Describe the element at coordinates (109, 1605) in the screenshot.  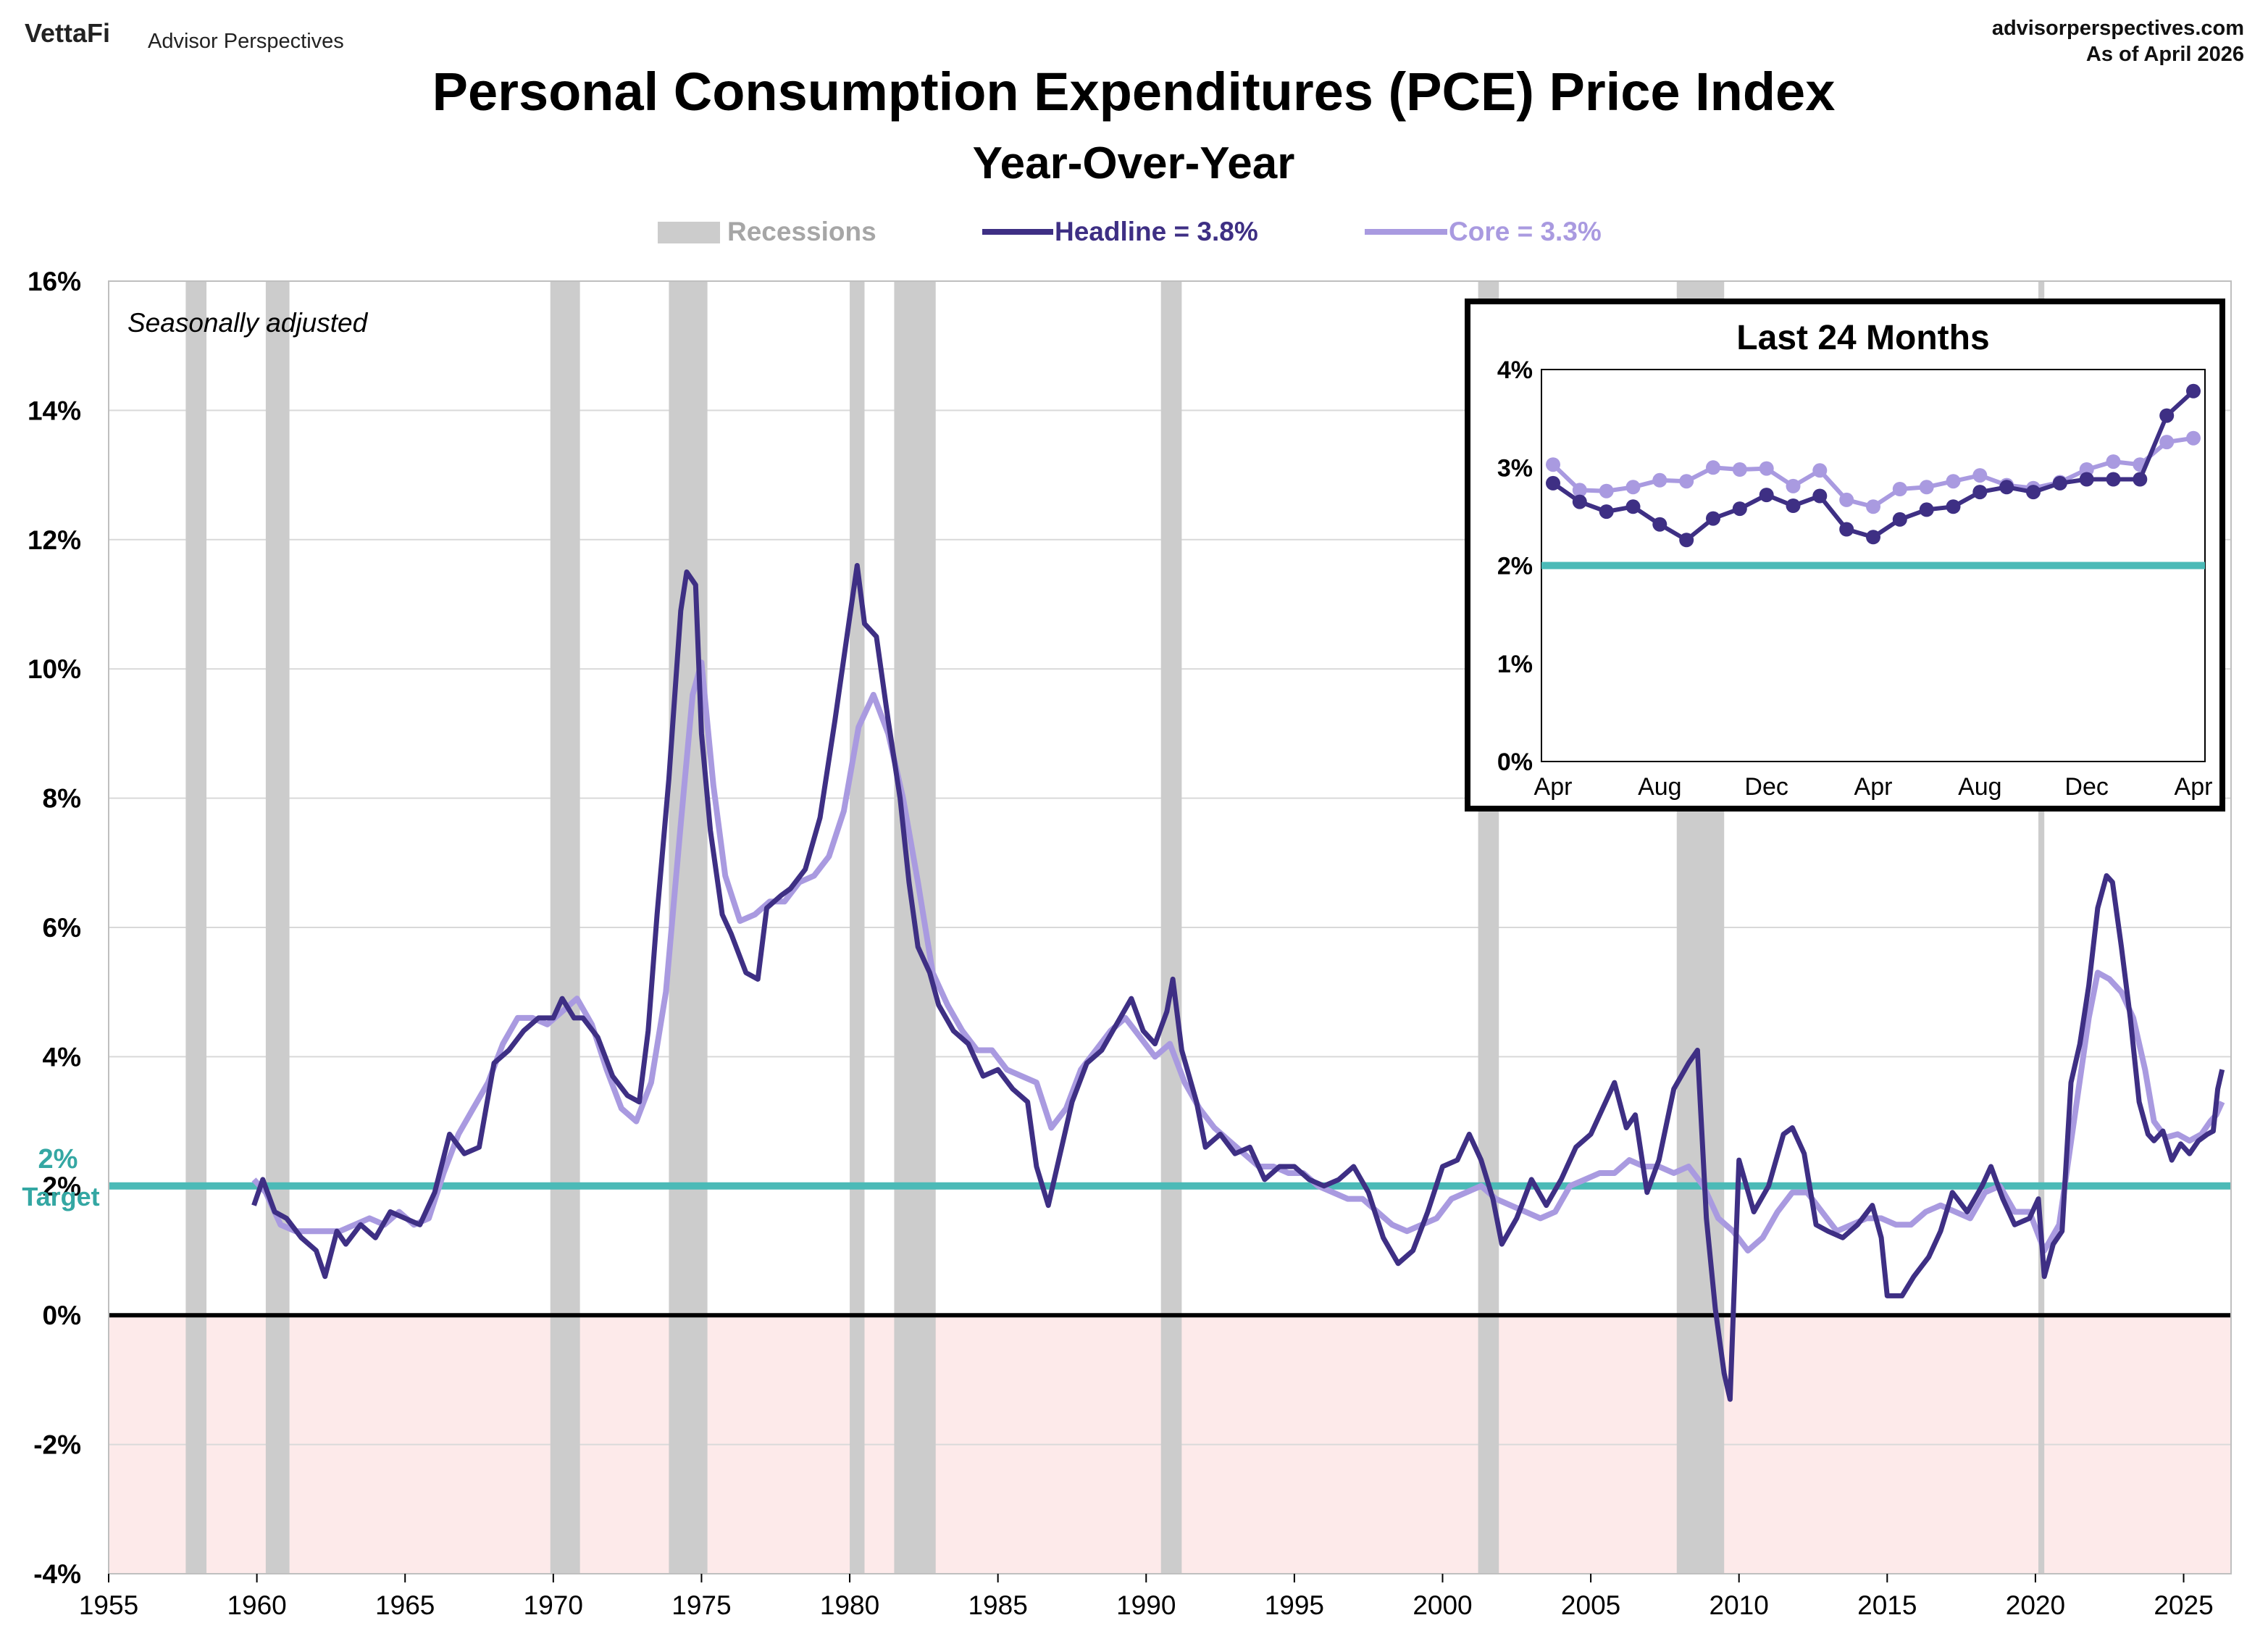
I see `x-tick-label: 1955` at that location.